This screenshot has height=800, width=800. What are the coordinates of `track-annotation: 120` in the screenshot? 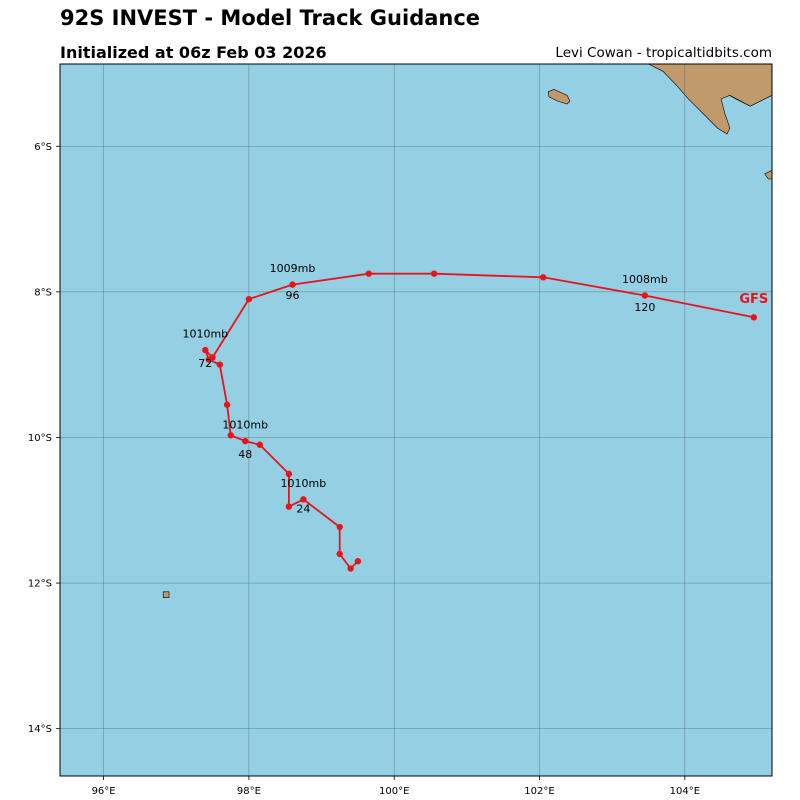 It's located at (644, 307).